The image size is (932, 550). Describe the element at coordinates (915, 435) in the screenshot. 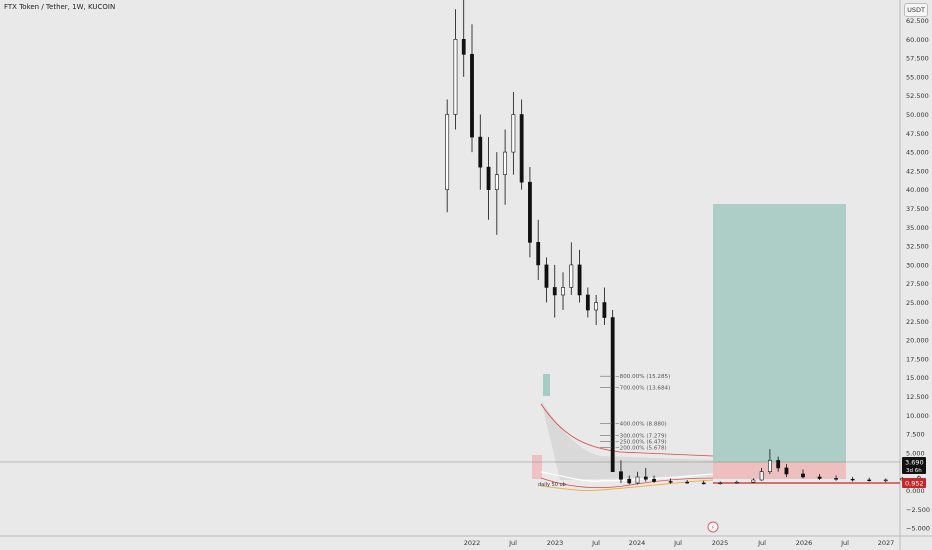

I see `y-tick-label: 7.500` at that location.